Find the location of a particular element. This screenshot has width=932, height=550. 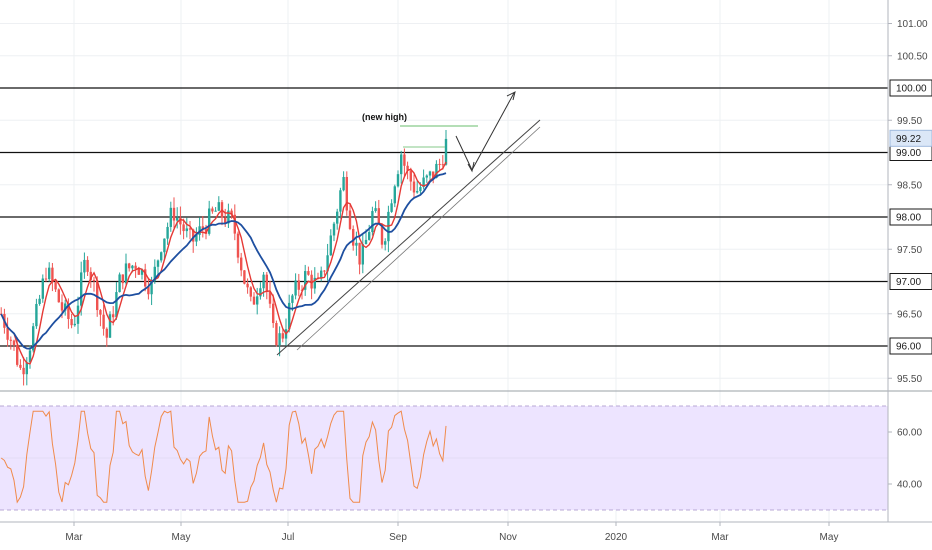

y-tick-label: 98.50 is located at coordinates (909, 185).